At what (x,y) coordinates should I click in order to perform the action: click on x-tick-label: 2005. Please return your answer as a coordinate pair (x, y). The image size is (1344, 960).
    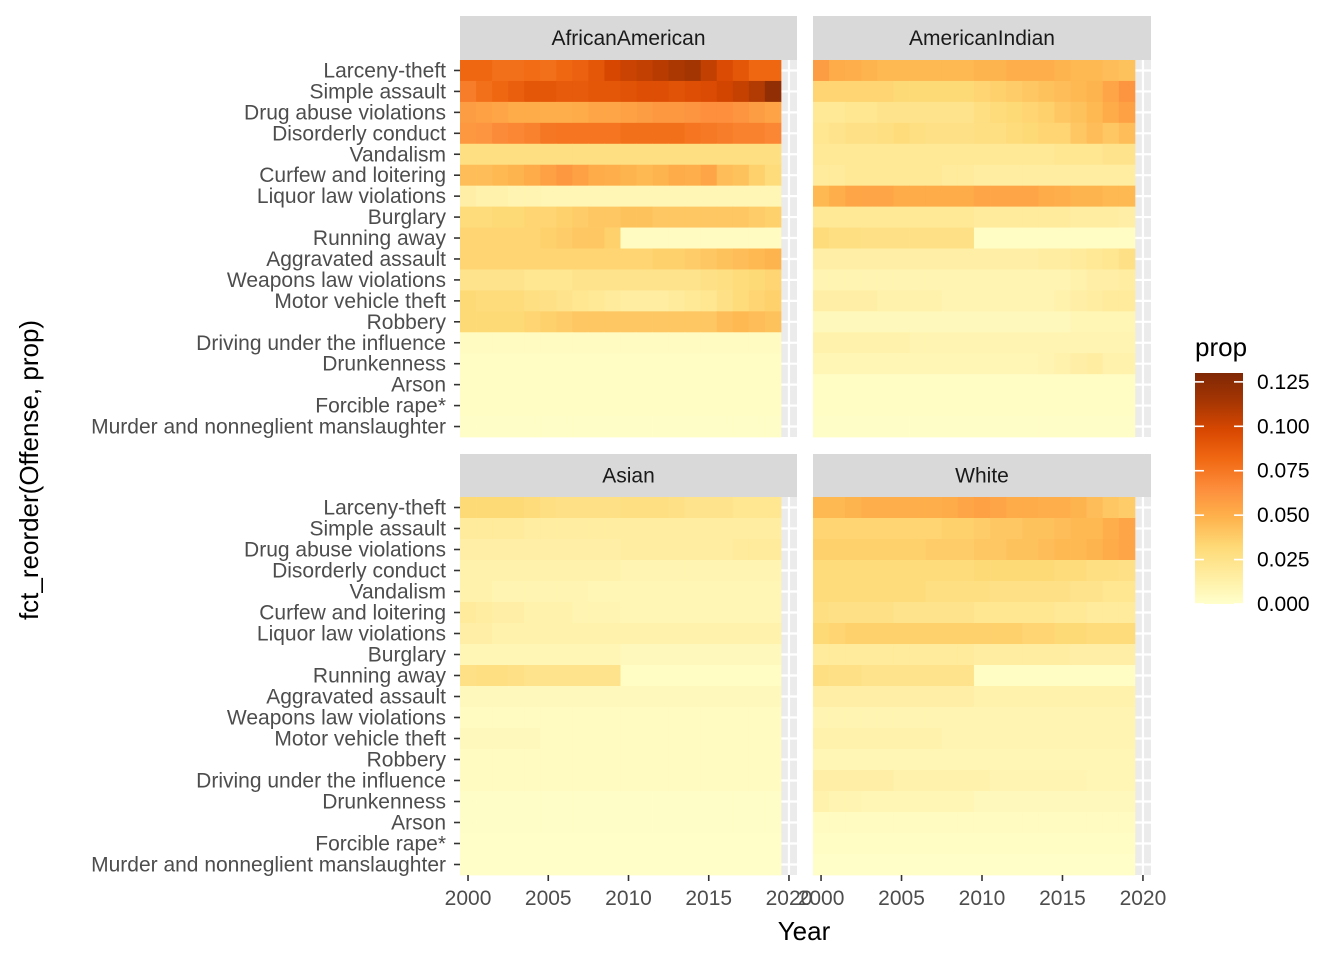
    Looking at the image, I should click on (548, 898).